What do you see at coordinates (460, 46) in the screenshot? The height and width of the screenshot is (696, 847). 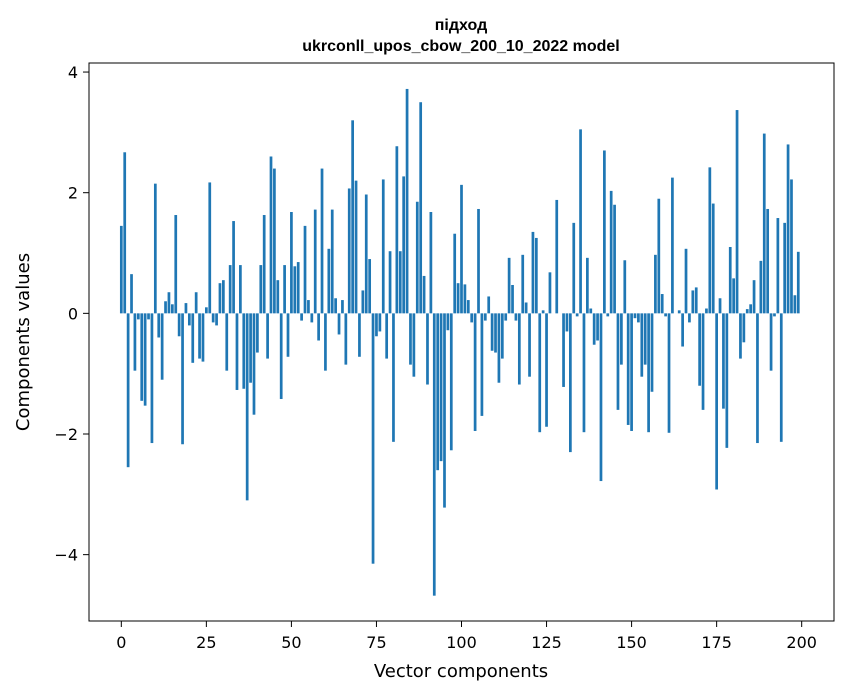 I see `chart-title-line-2: ukrconll_upos_cbow_200_10_2022 model` at bounding box center [460, 46].